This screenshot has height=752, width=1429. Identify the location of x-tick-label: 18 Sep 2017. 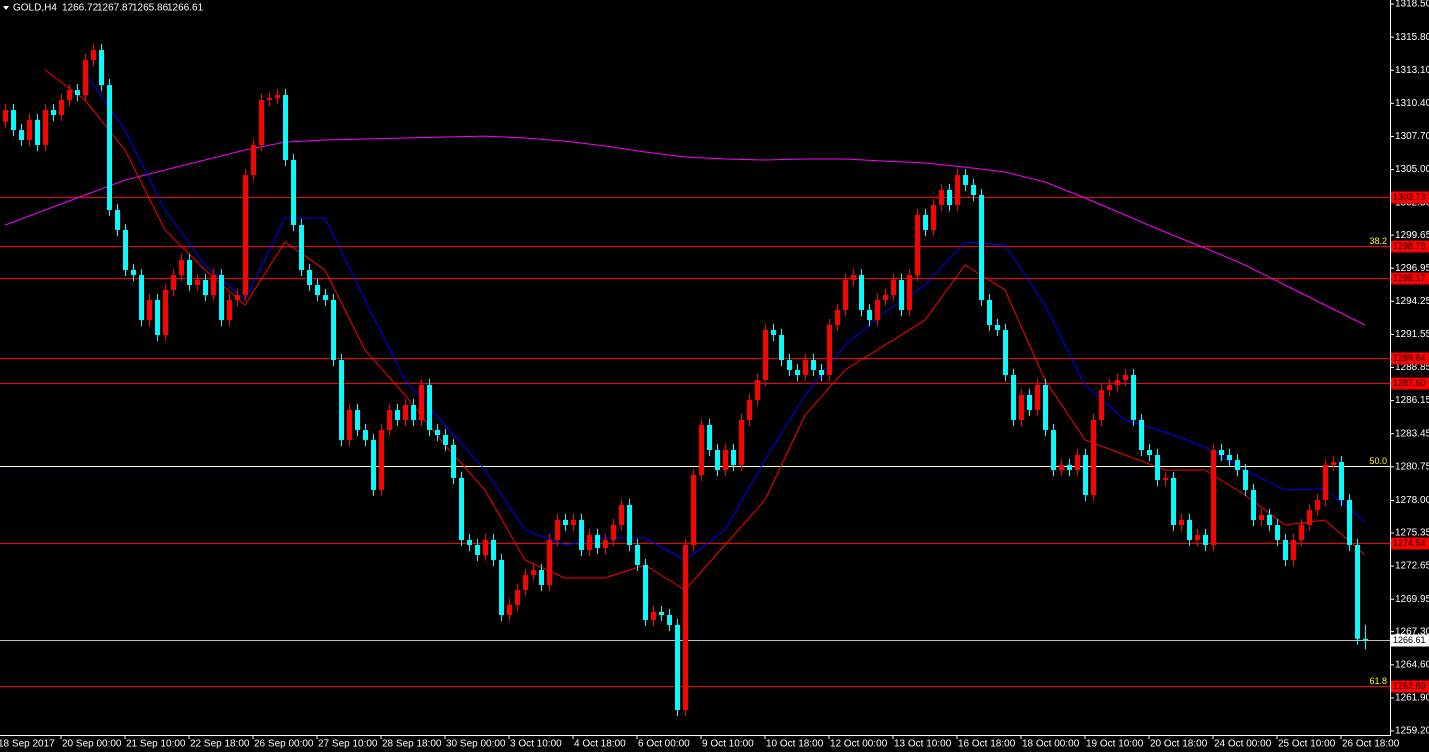
(27, 744).